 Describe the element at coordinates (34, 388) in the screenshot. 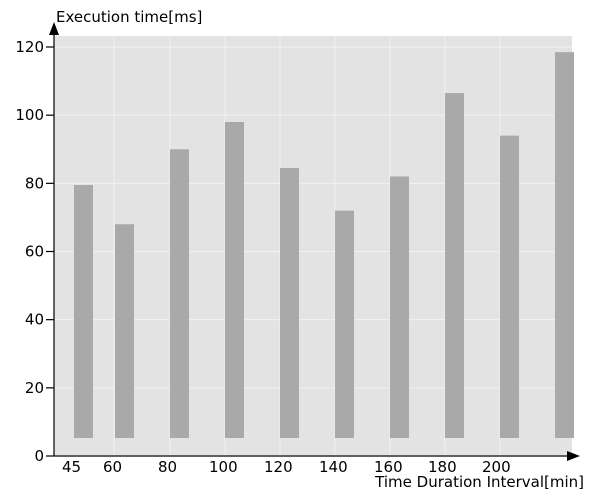

I see `y-tick-label: 20` at that location.